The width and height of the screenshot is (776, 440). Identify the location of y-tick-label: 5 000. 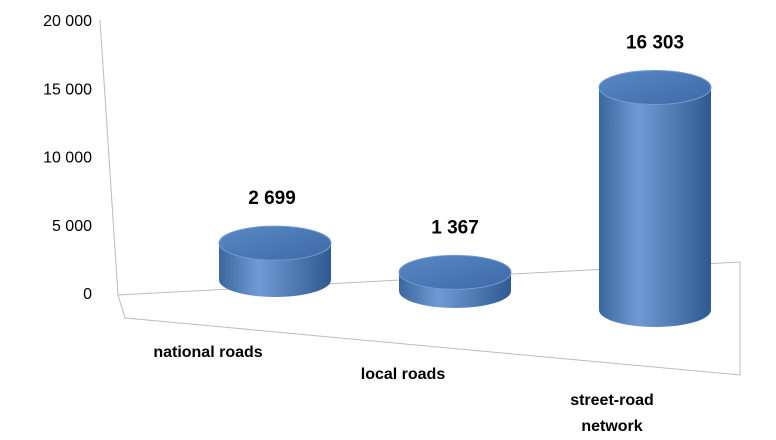
(72, 226).